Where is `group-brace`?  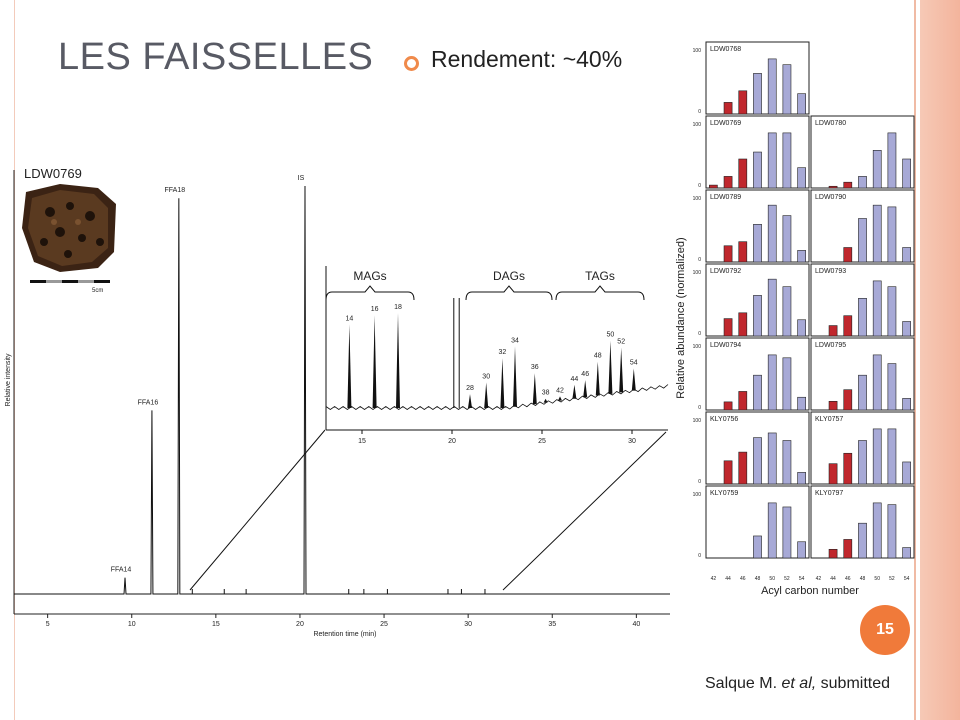
group-brace is located at coordinates (370, 293).